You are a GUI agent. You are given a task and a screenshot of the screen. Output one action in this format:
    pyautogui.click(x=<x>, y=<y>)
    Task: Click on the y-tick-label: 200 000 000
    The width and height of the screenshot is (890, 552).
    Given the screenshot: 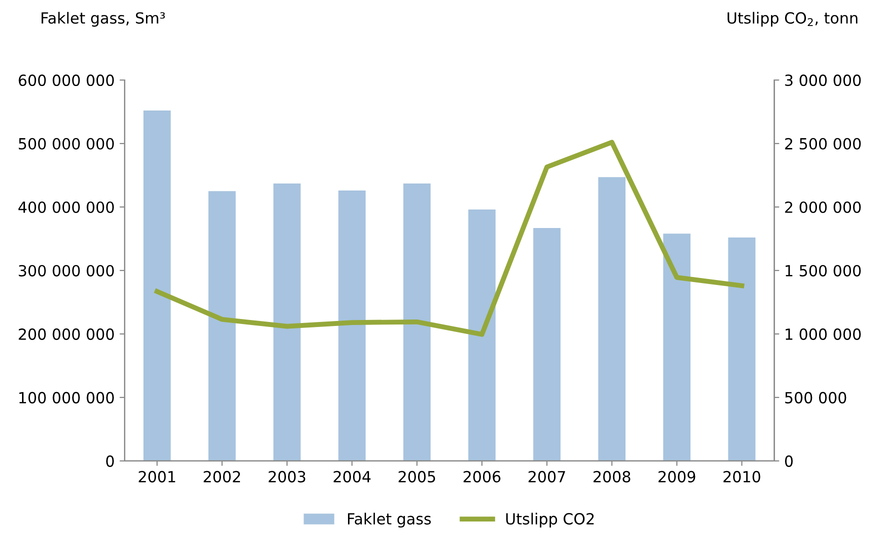 What is the action you would take?
    pyautogui.click(x=66, y=334)
    